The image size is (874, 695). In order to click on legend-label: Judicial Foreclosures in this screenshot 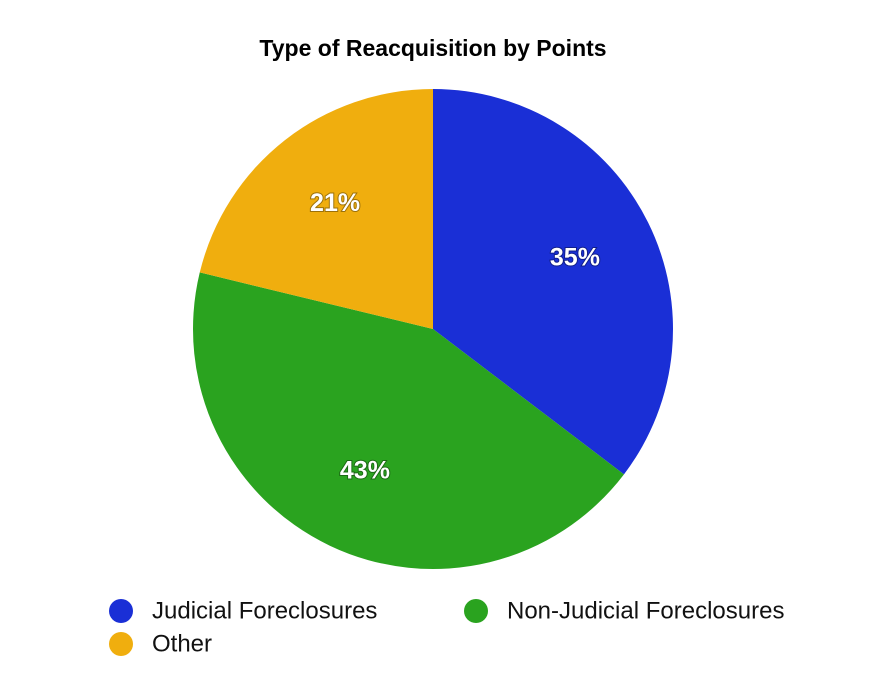, I will do `click(264, 610)`.